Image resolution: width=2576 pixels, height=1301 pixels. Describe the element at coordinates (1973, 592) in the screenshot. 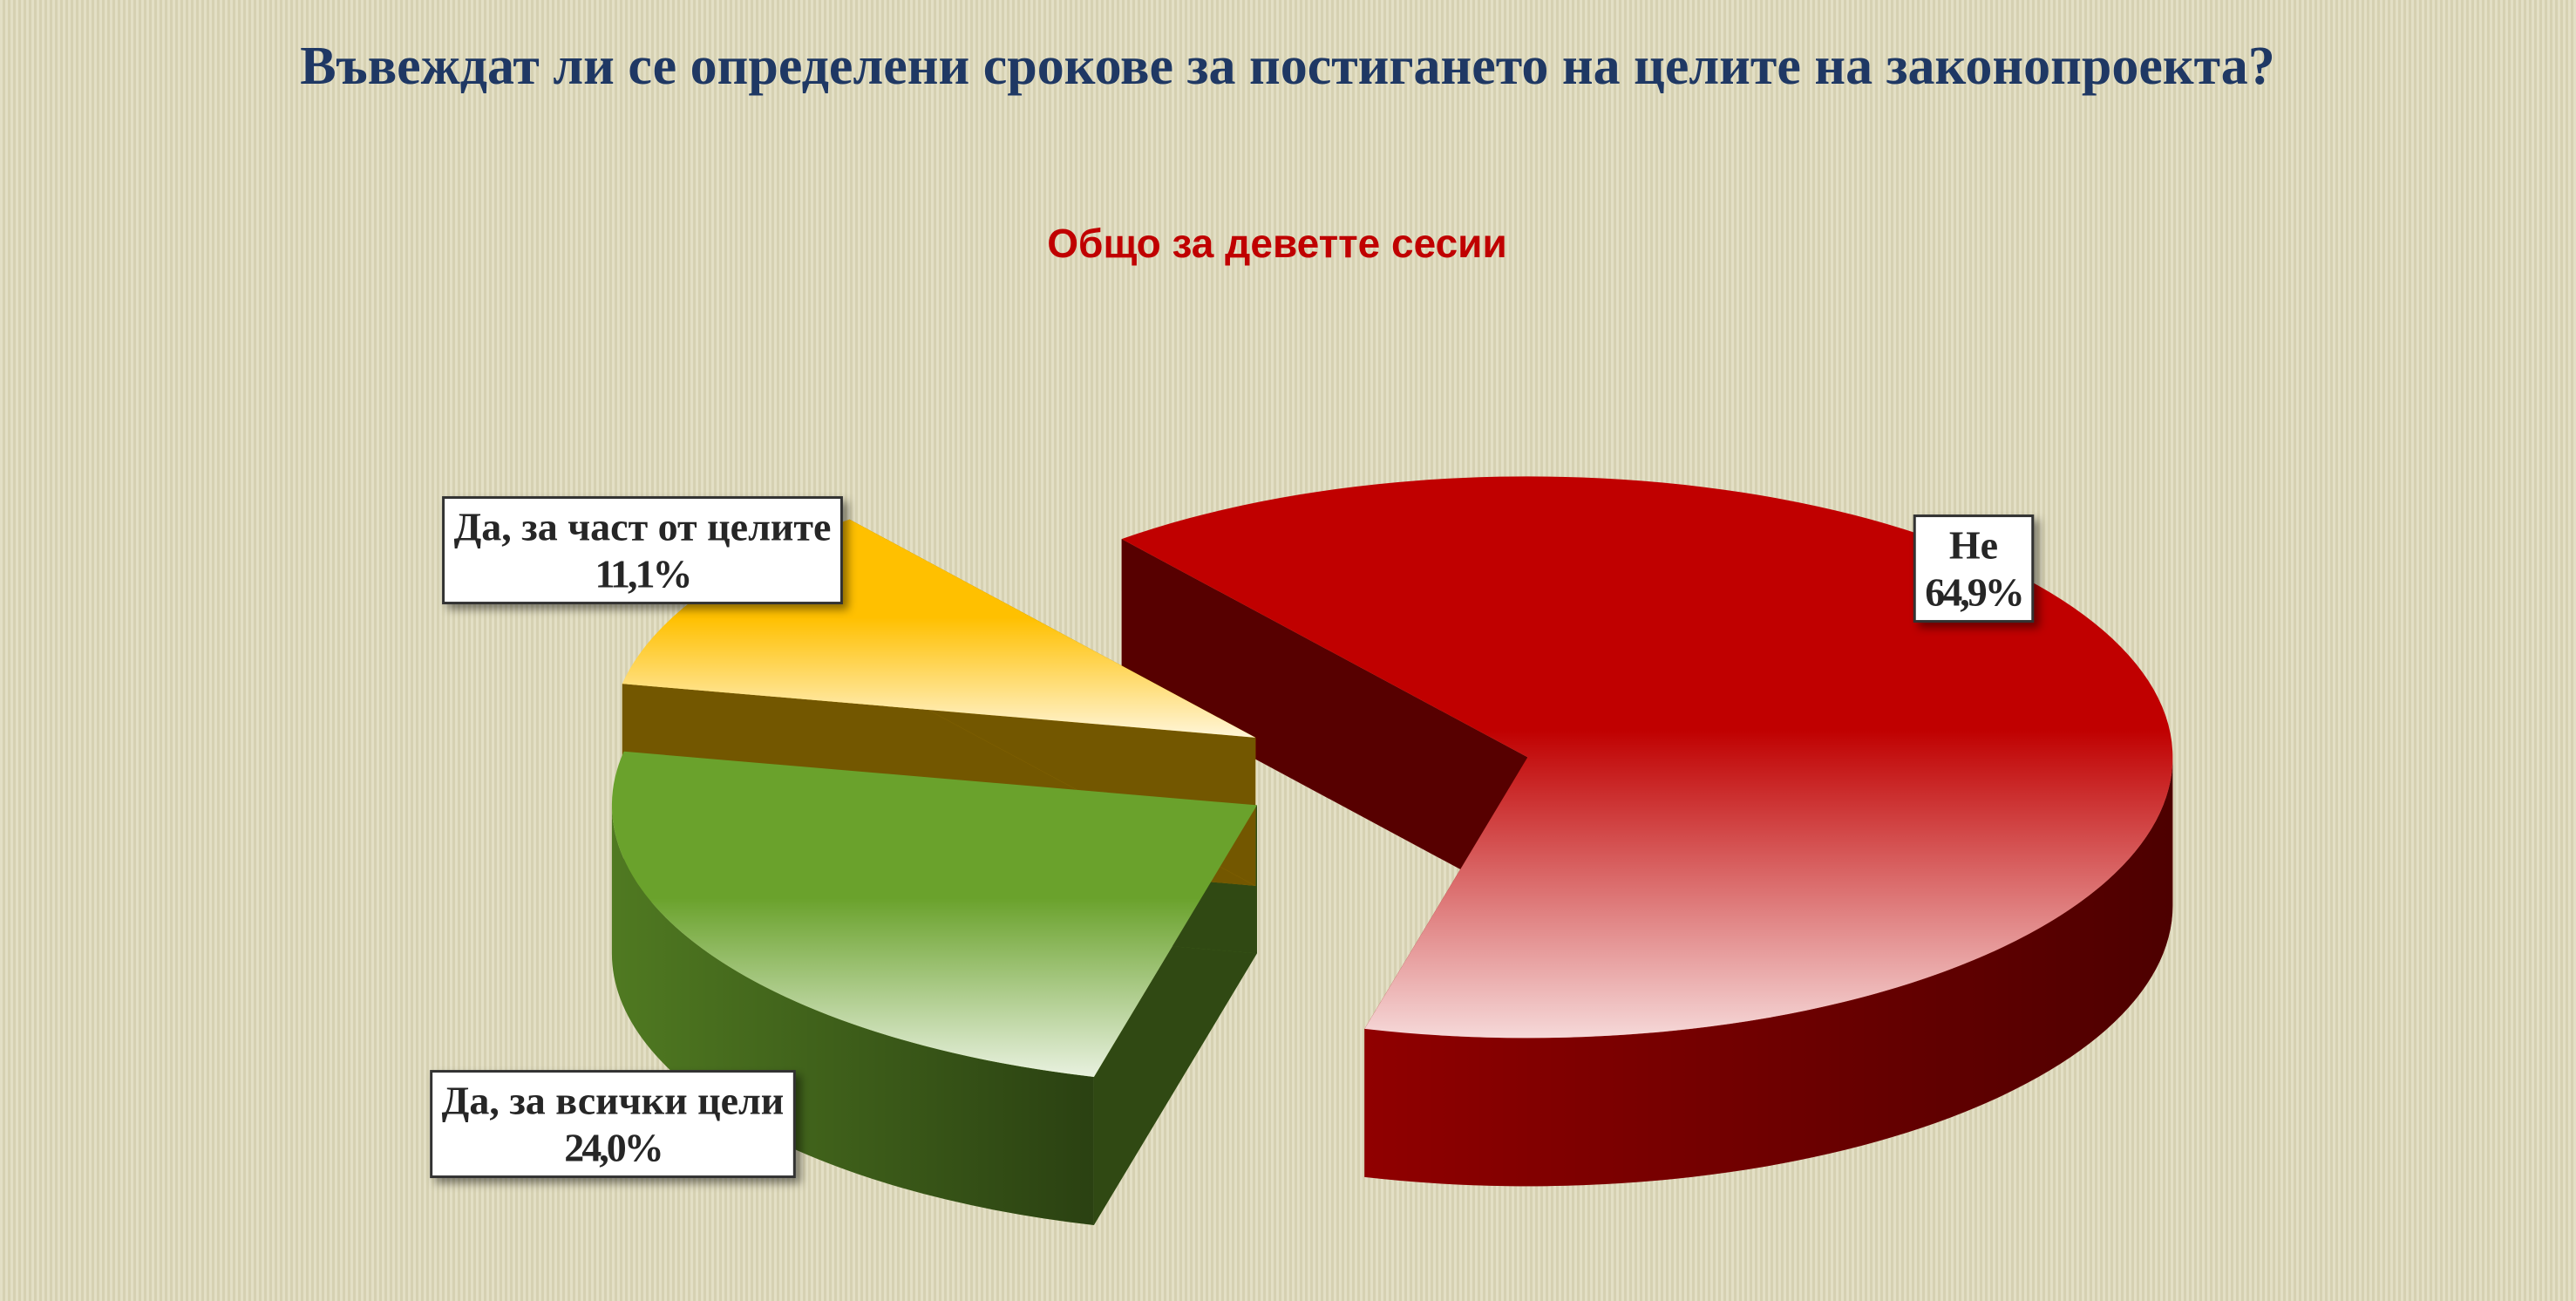

I see `label-value: 64,9%` at that location.